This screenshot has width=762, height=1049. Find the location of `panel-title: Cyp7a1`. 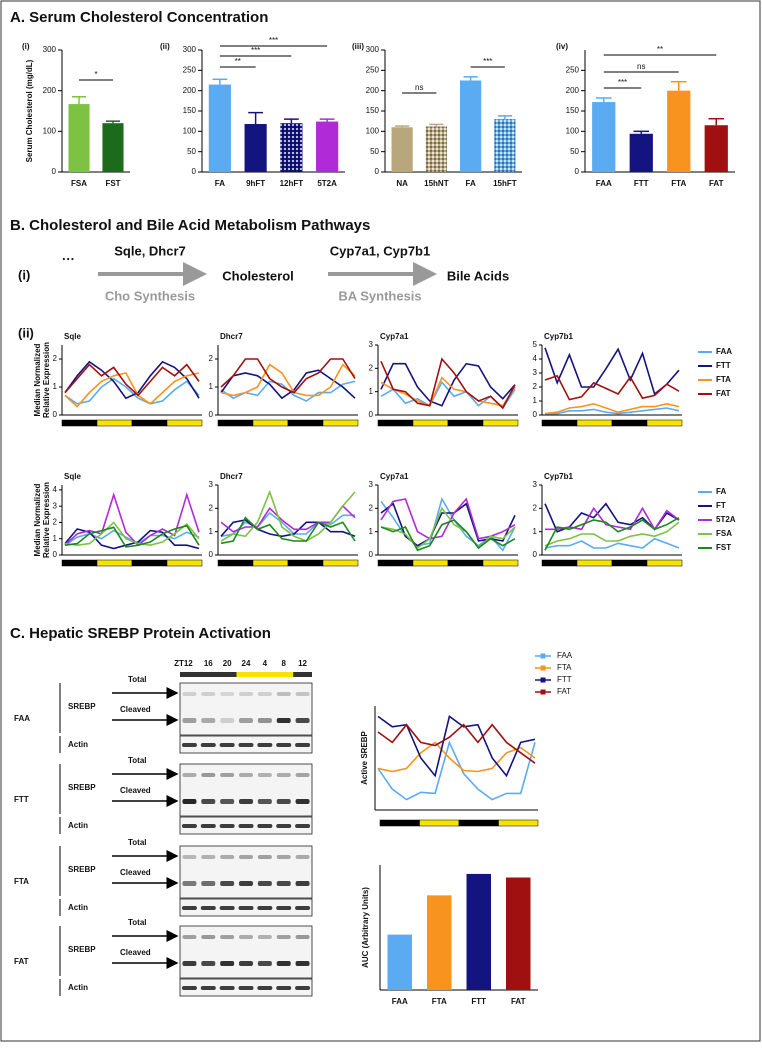

panel-title: Cyp7a1 is located at coordinates (394, 336).